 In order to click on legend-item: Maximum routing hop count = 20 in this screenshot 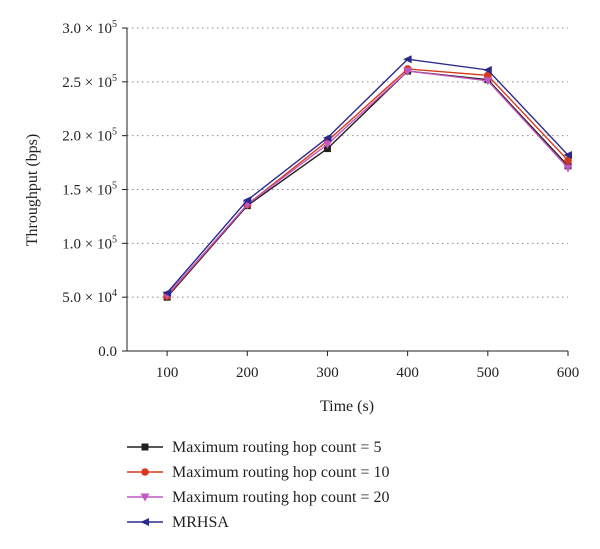, I will do `click(258, 497)`.